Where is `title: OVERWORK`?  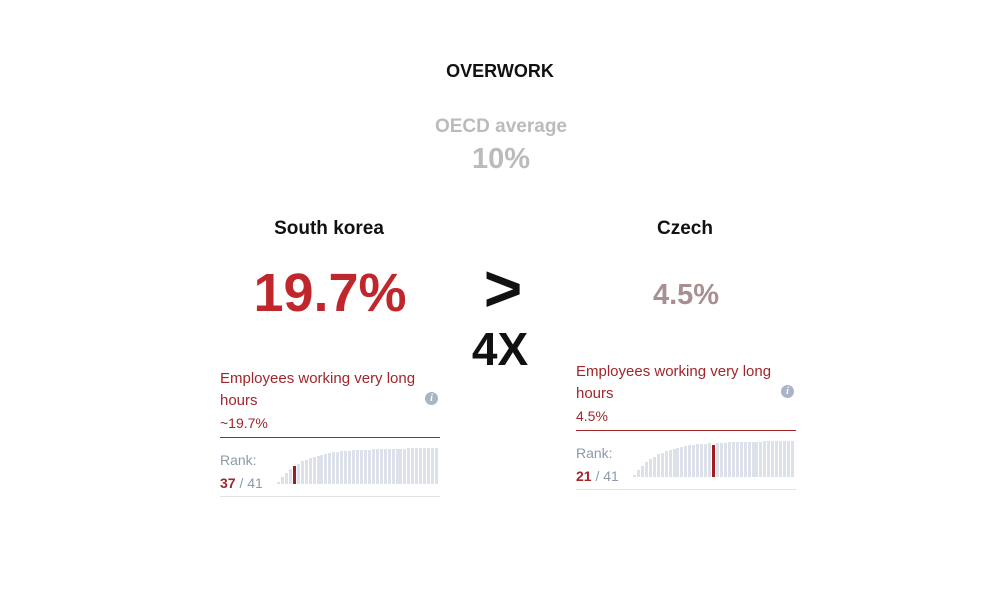 title: OVERWORK is located at coordinates (500, 71).